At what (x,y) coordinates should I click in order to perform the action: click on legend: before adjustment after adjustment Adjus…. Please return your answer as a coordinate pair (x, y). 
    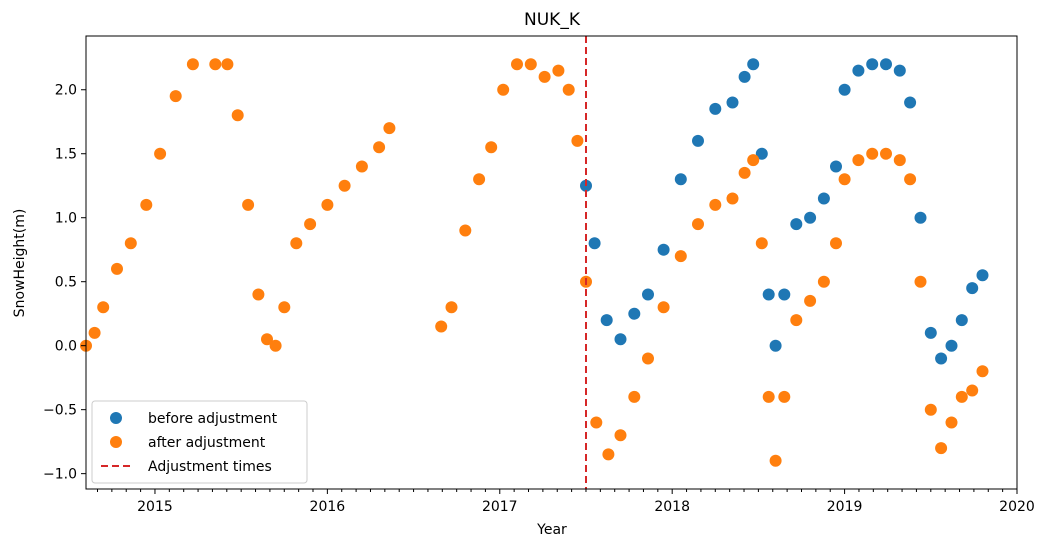
    Looking at the image, I should click on (199, 442).